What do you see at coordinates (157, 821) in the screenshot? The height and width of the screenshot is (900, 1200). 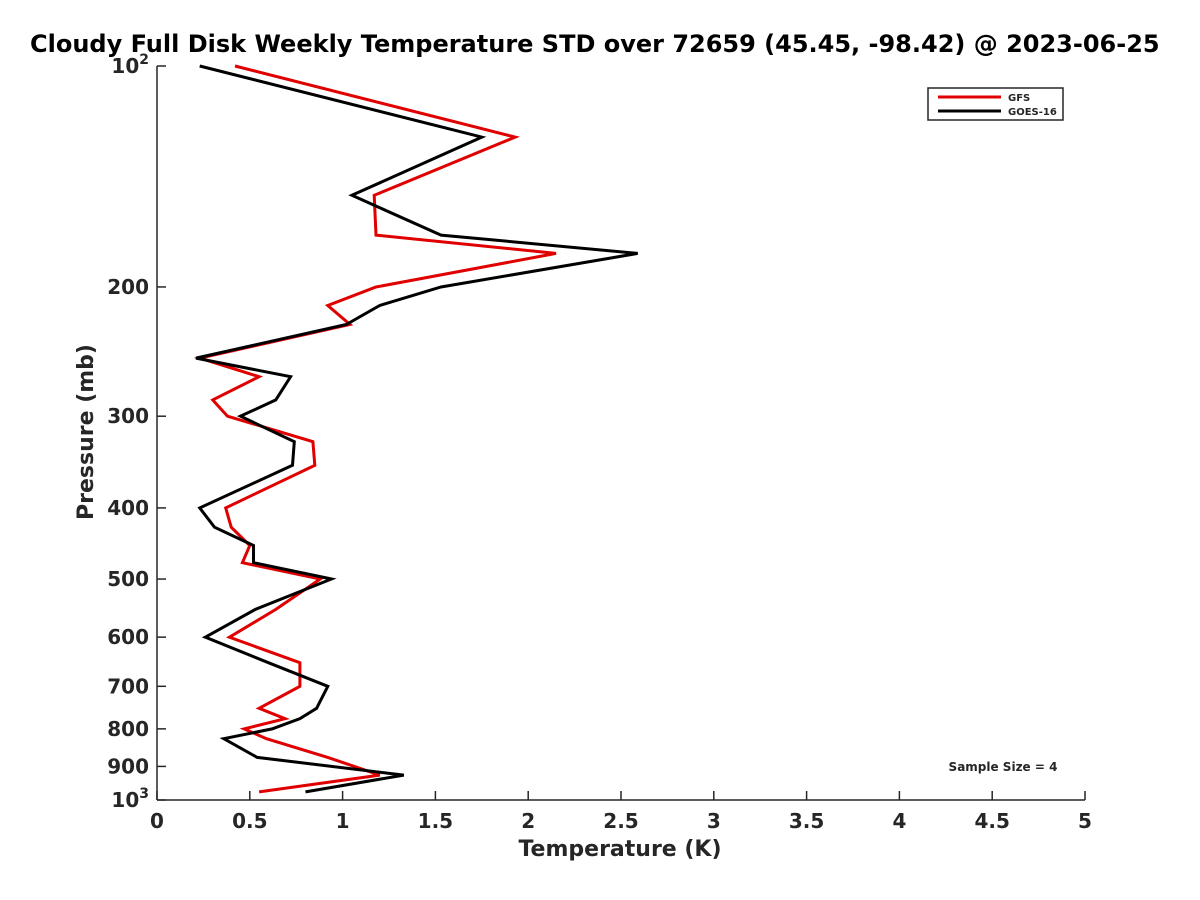 I see `x-tick-label: 0` at bounding box center [157, 821].